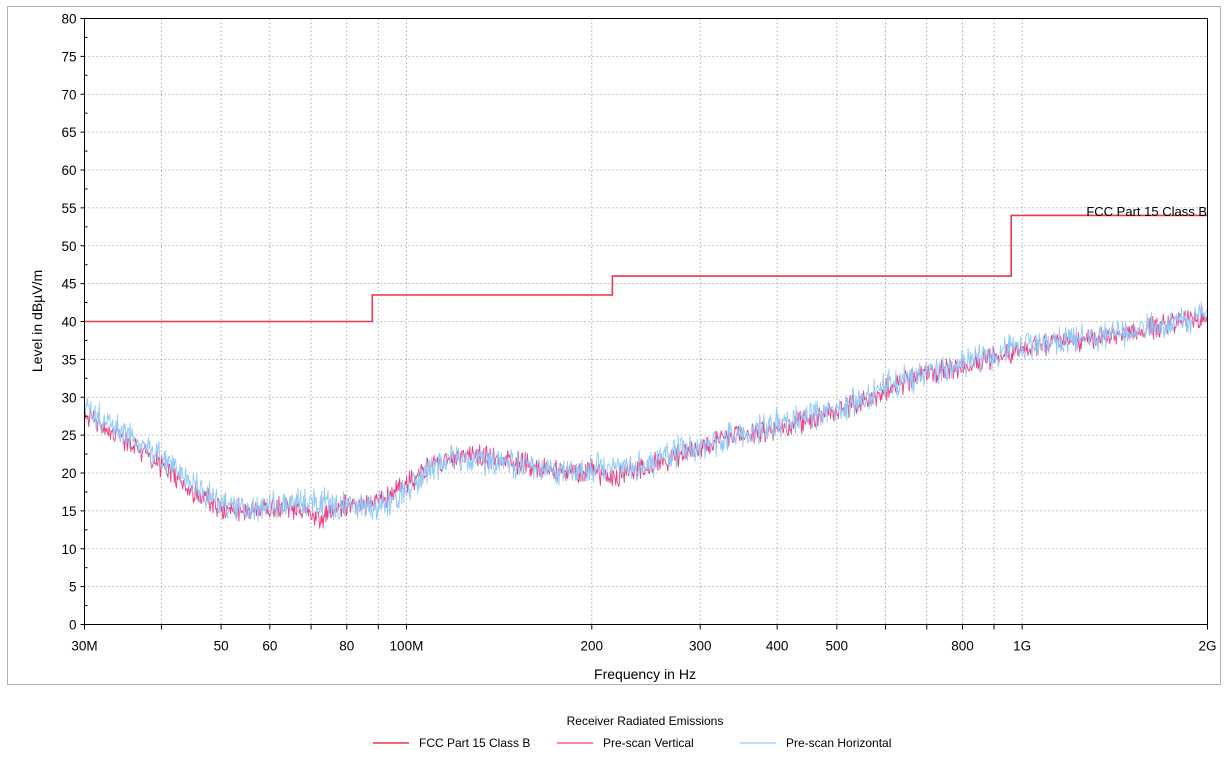 The image size is (1232, 762). What do you see at coordinates (73, 625) in the screenshot?
I see `y-tick-label: 0` at bounding box center [73, 625].